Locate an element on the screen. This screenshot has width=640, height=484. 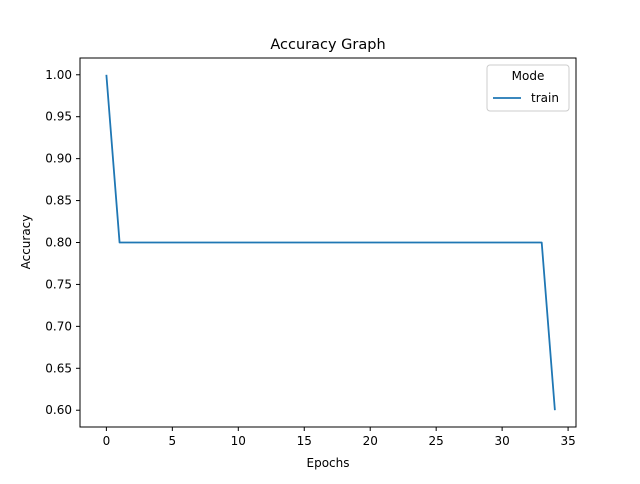
x-tick-label: 10 is located at coordinates (238, 441).